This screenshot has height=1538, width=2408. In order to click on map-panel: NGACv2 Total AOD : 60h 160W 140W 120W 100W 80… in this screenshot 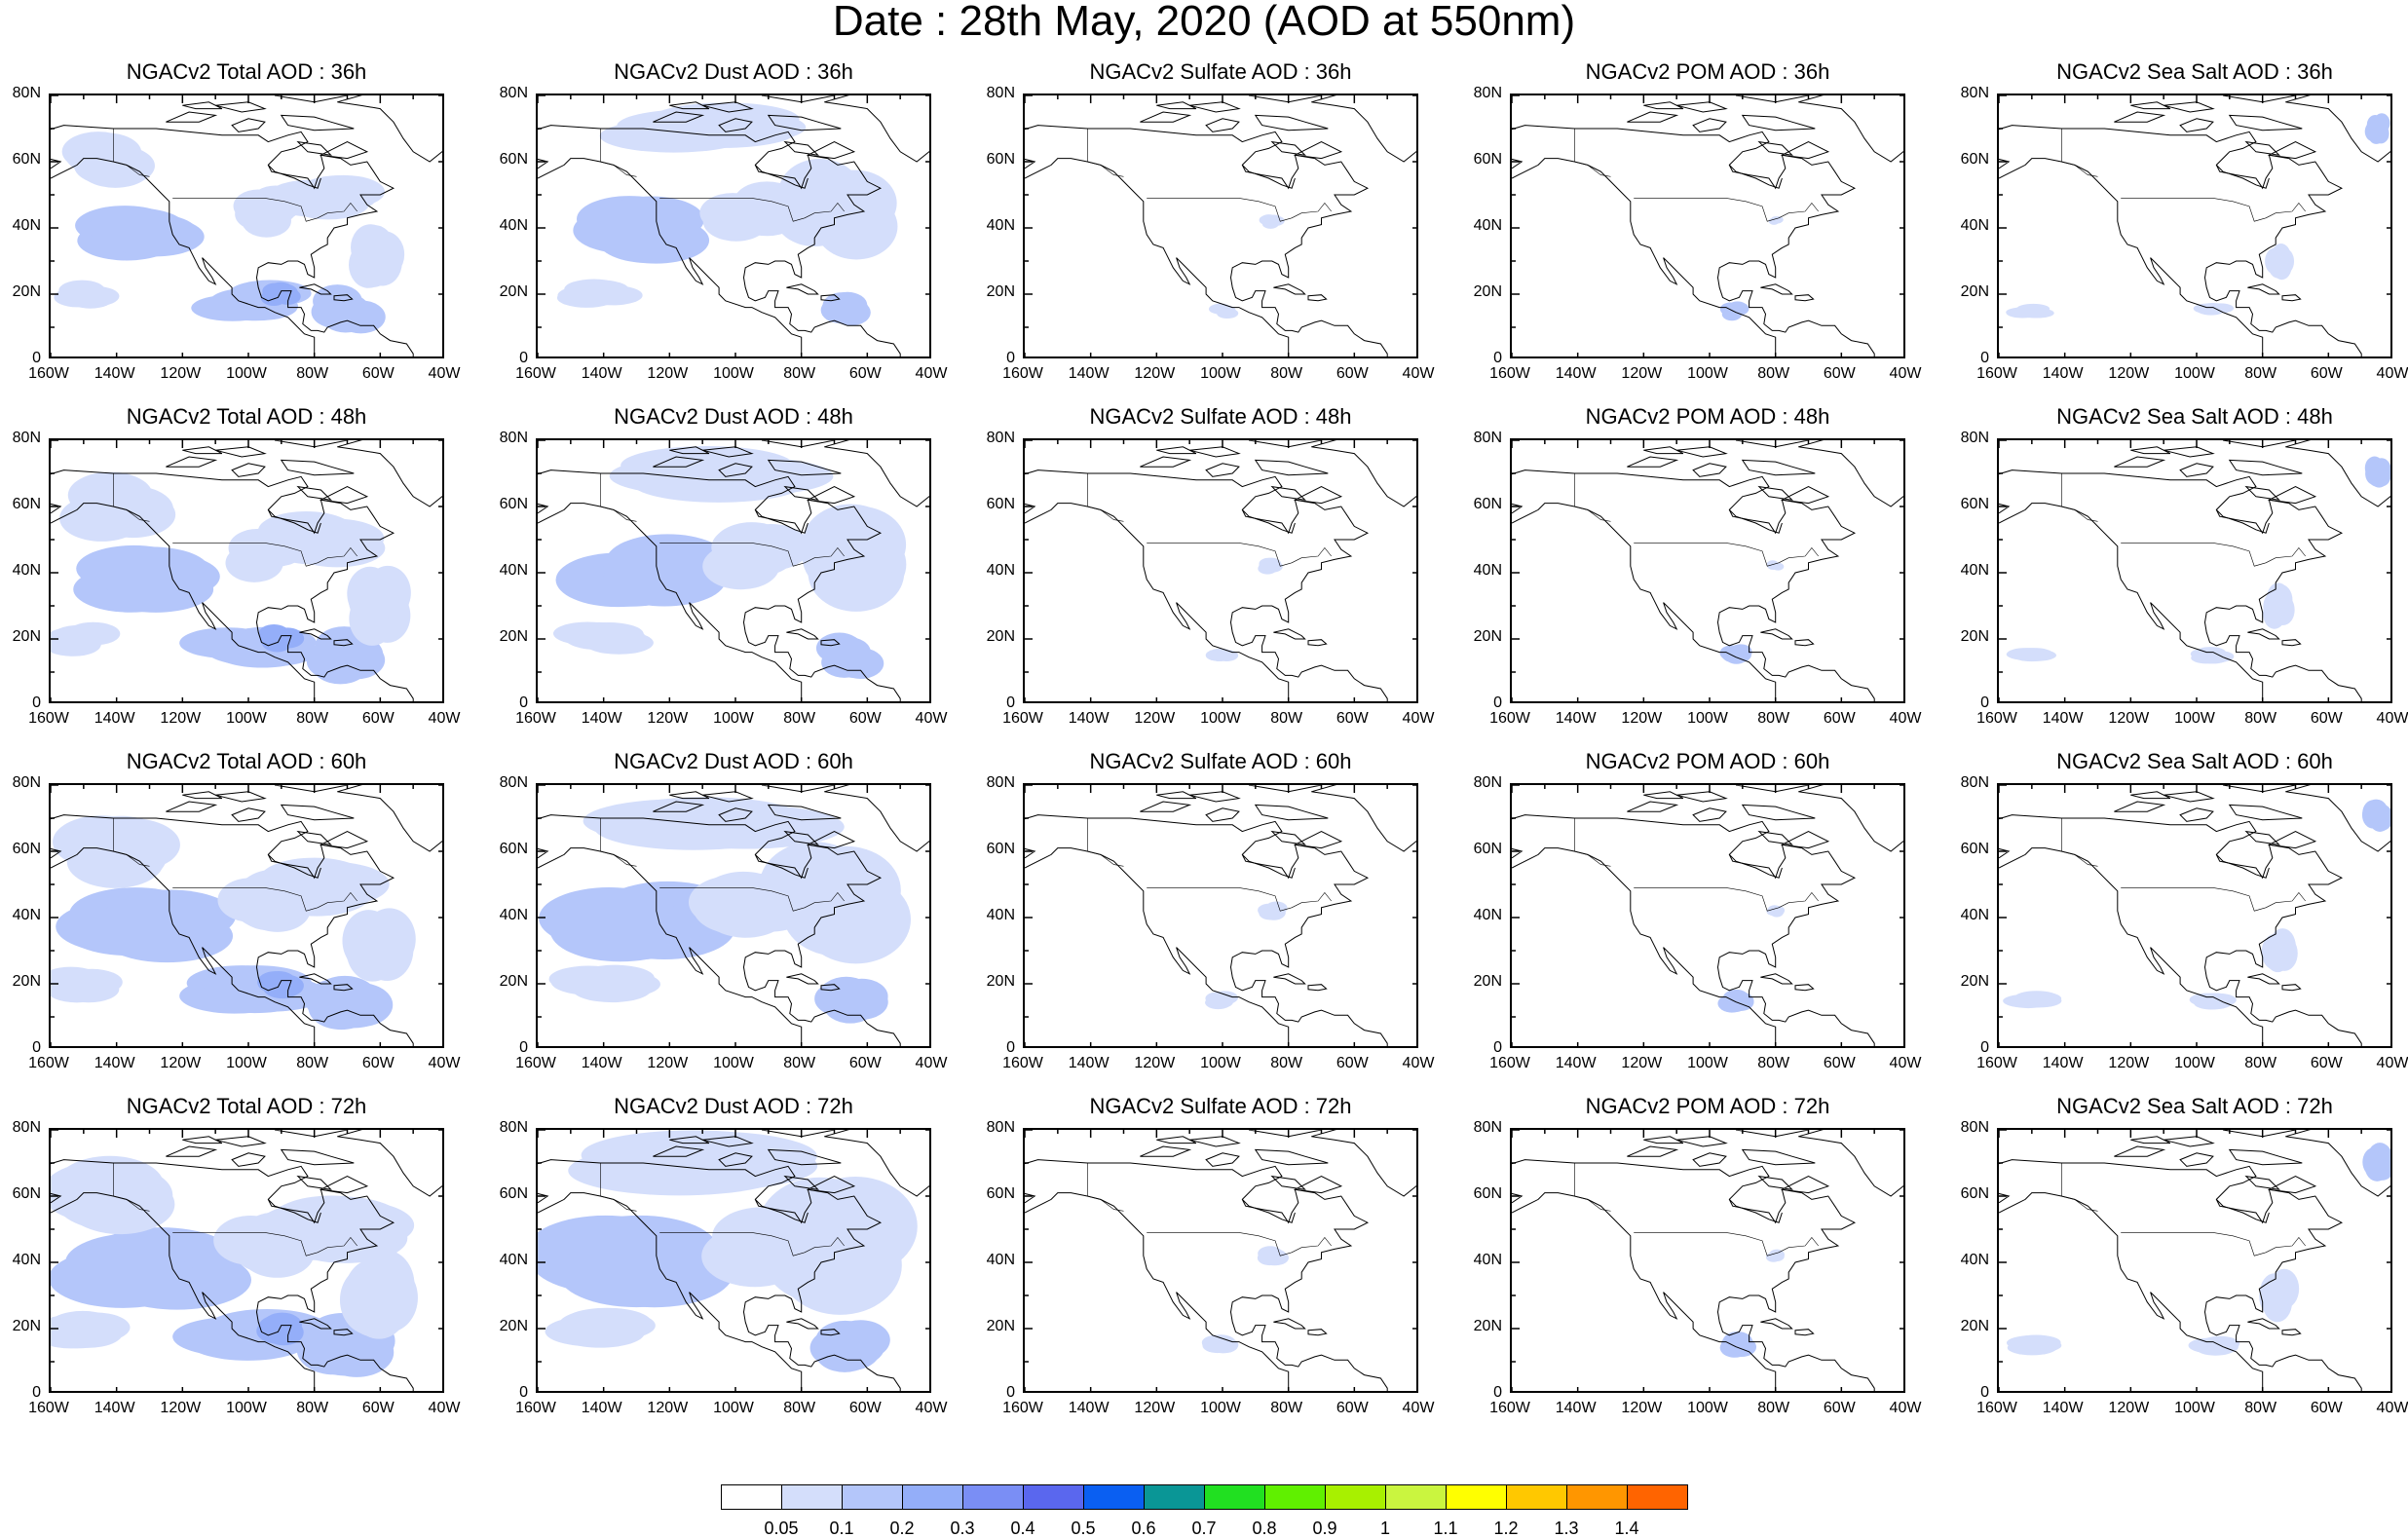, I will do `click(237, 913)`.